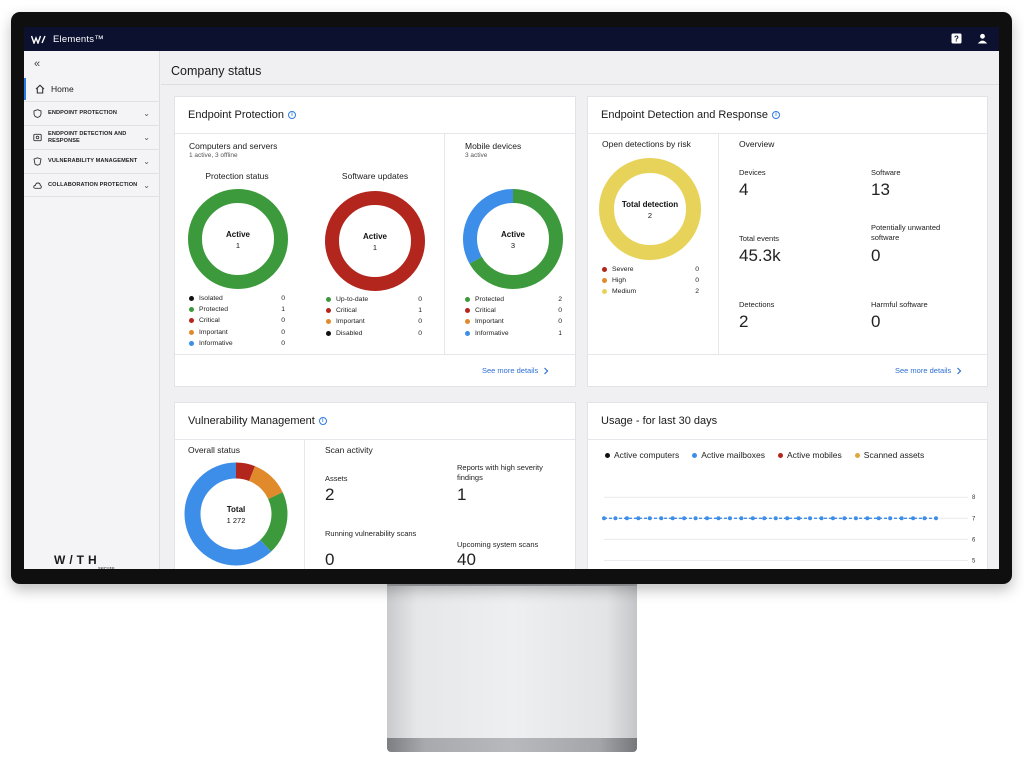 The width and height of the screenshot is (1024, 772). Describe the element at coordinates (650, 291) in the screenshot. I see `legend-item: Medium 2` at that location.